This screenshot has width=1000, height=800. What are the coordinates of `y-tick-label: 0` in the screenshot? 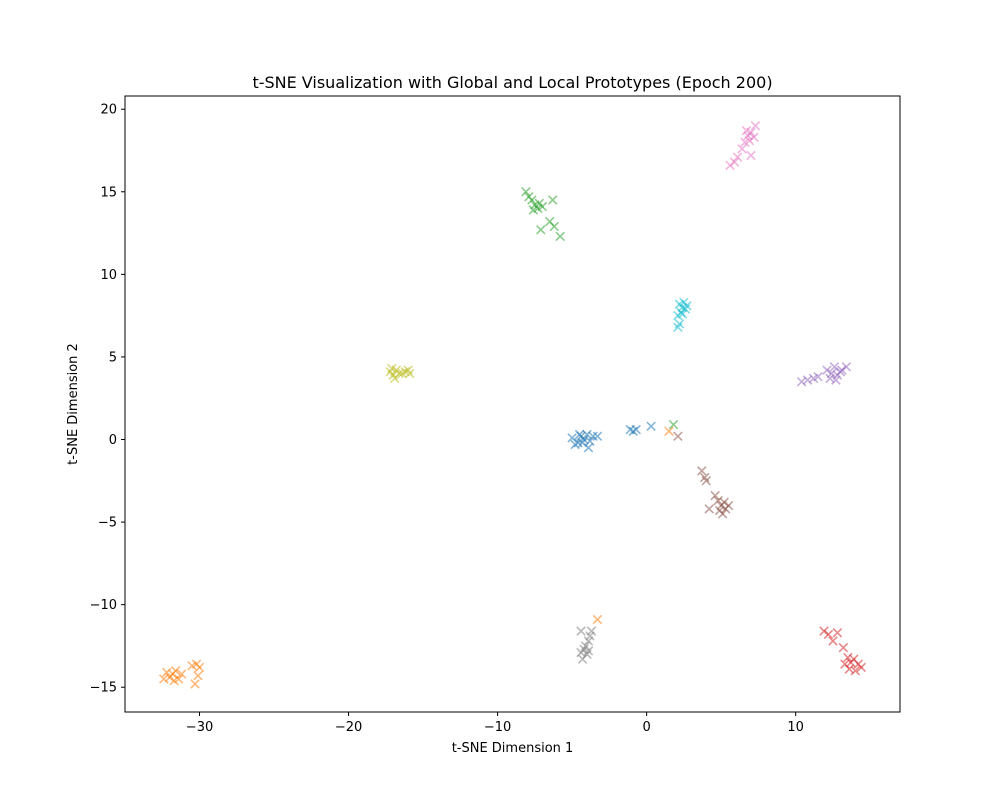 It's located at (113, 440).